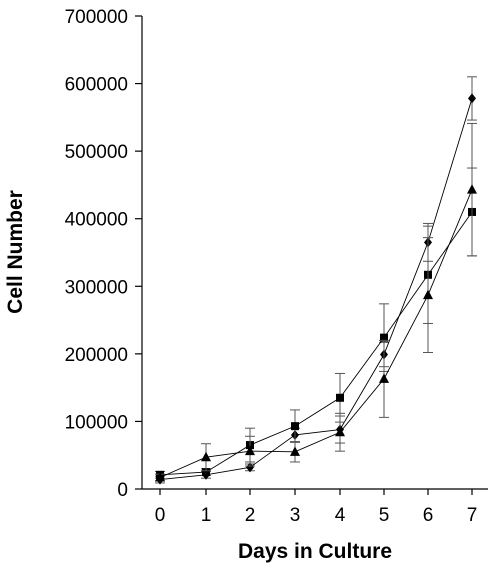 The width and height of the screenshot is (500, 574). I want to click on x-tick-label: 7, so click(472, 515).